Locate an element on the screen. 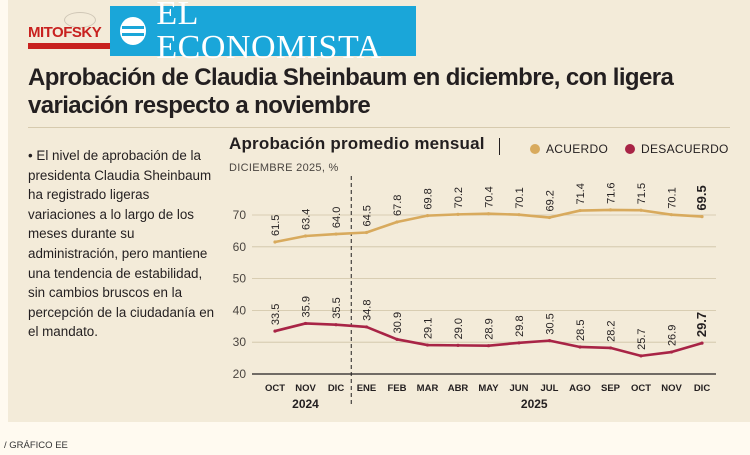  x-tick-label-7: MAY is located at coordinates (488, 388).